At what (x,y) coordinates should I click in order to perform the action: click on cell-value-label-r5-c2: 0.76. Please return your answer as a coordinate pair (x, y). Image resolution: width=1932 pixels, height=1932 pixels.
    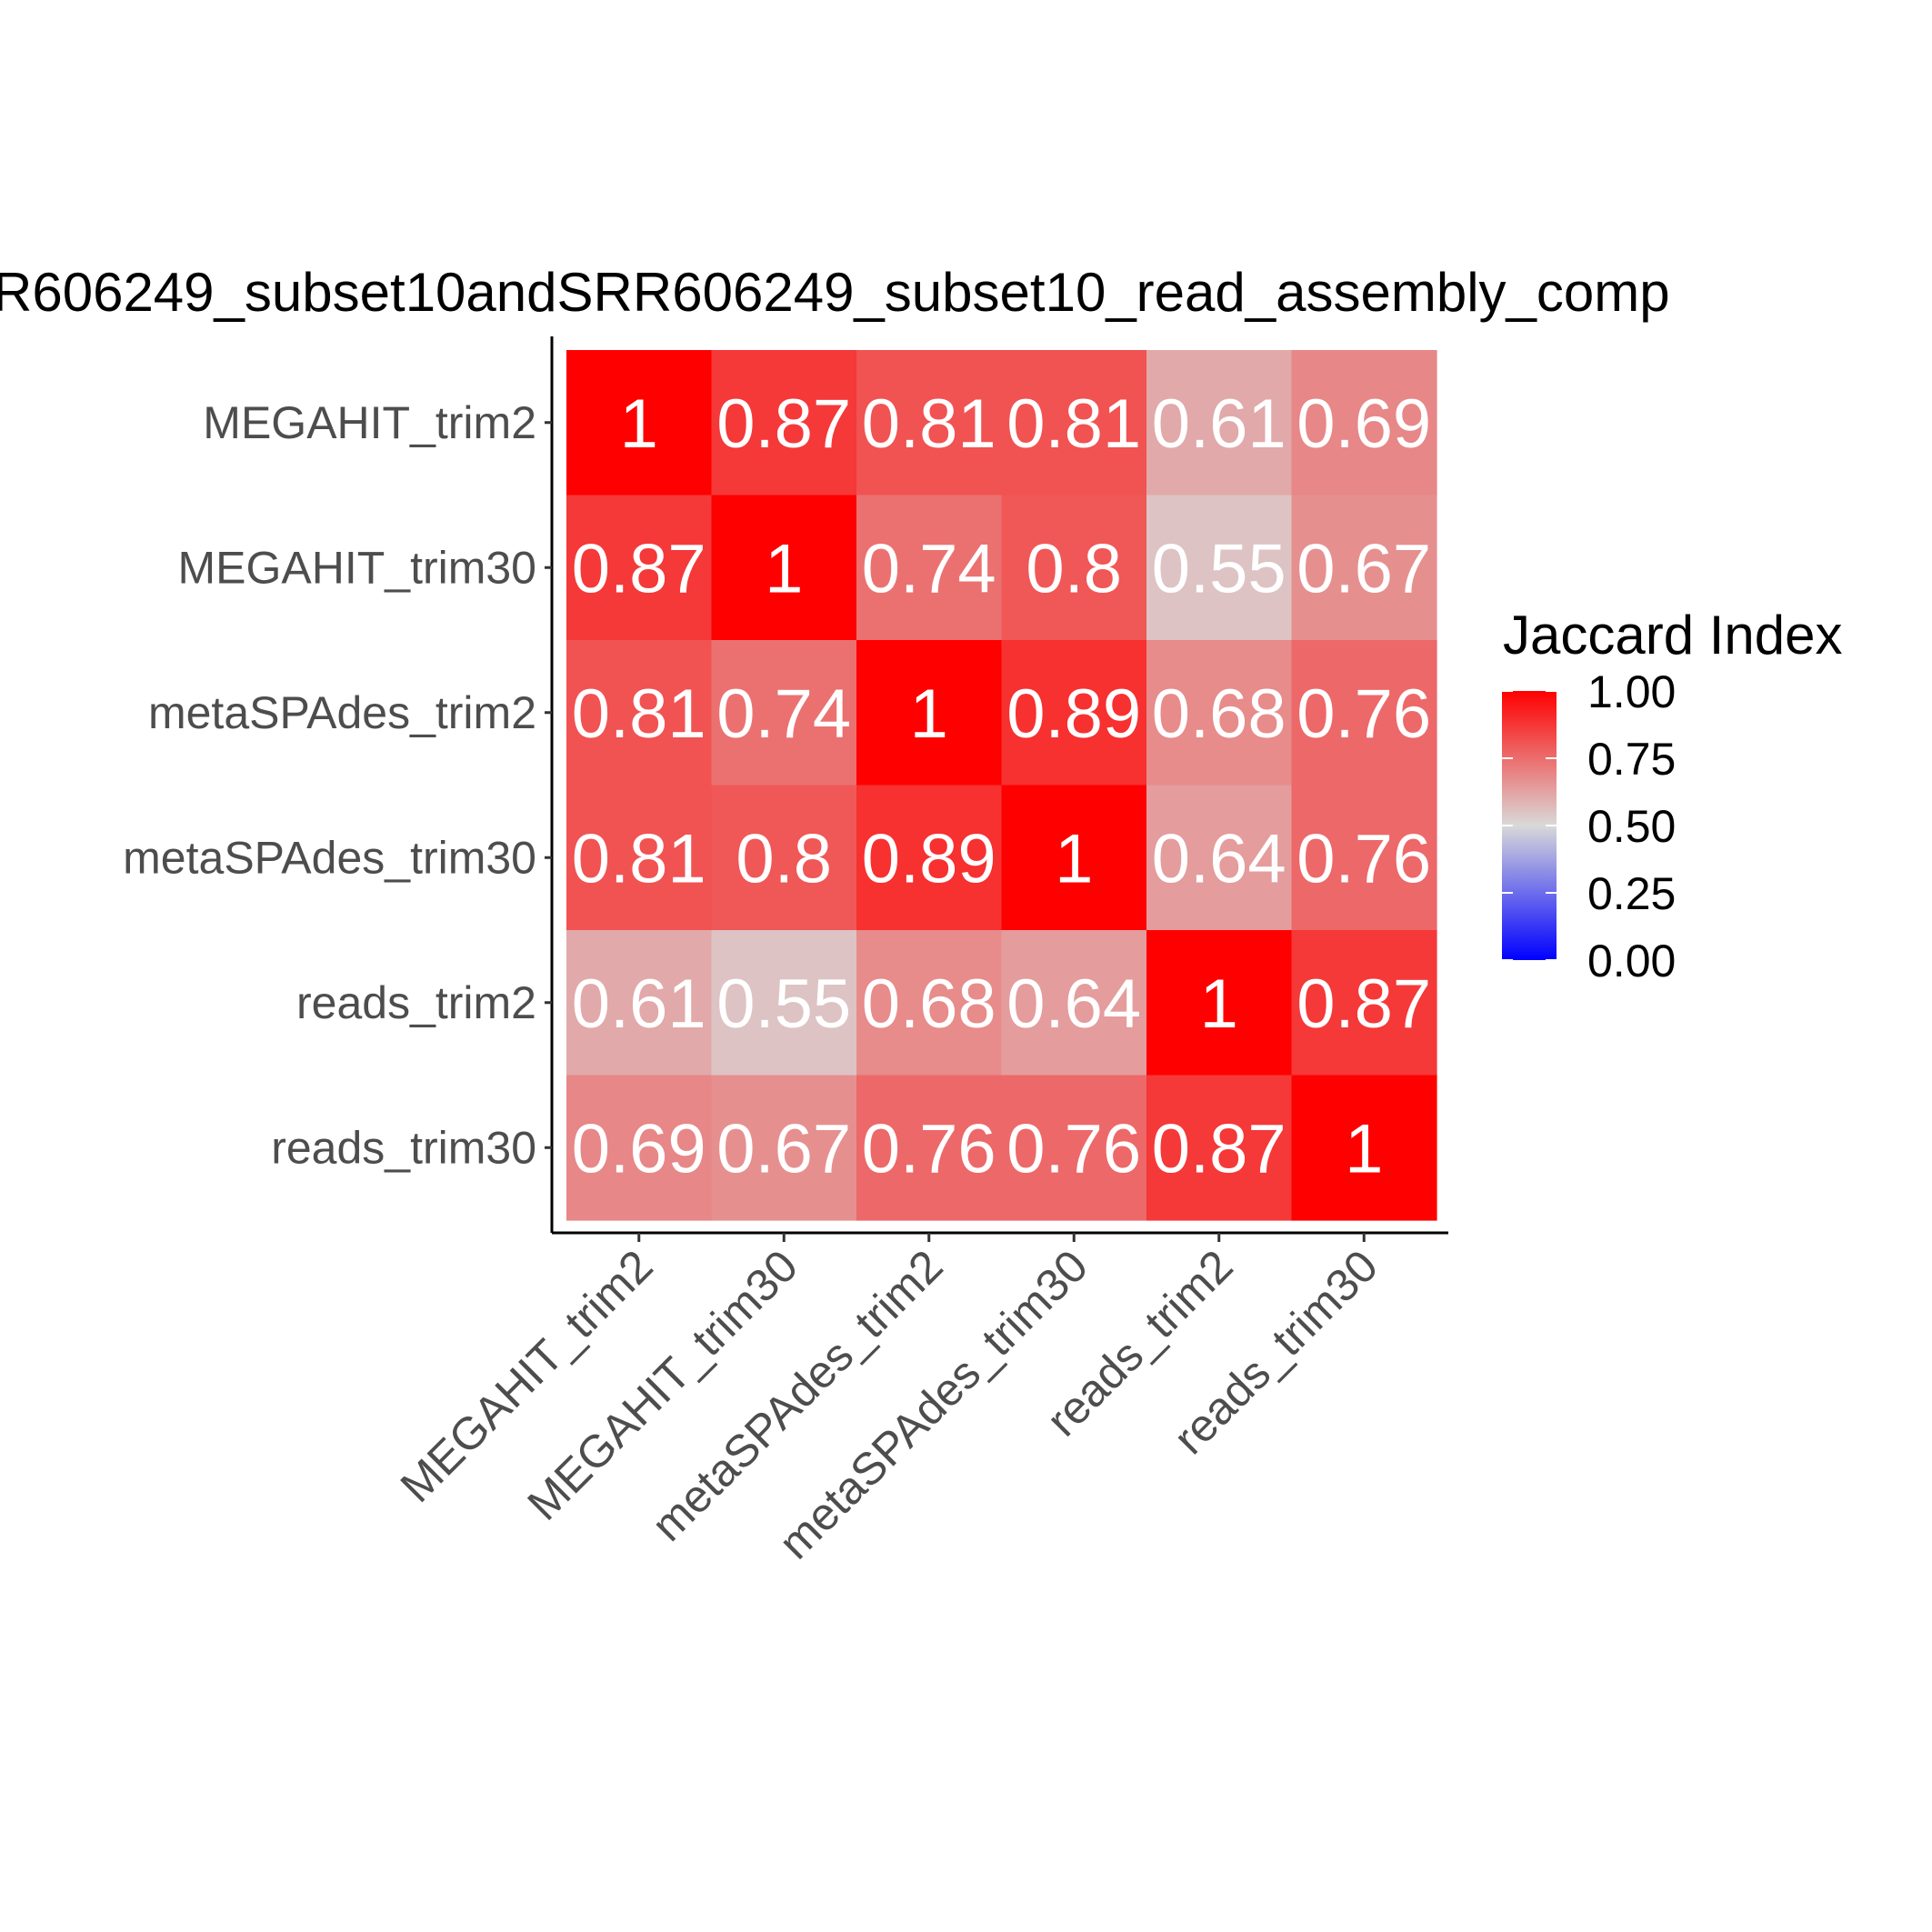
    Looking at the image, I should click on (929, 1148).